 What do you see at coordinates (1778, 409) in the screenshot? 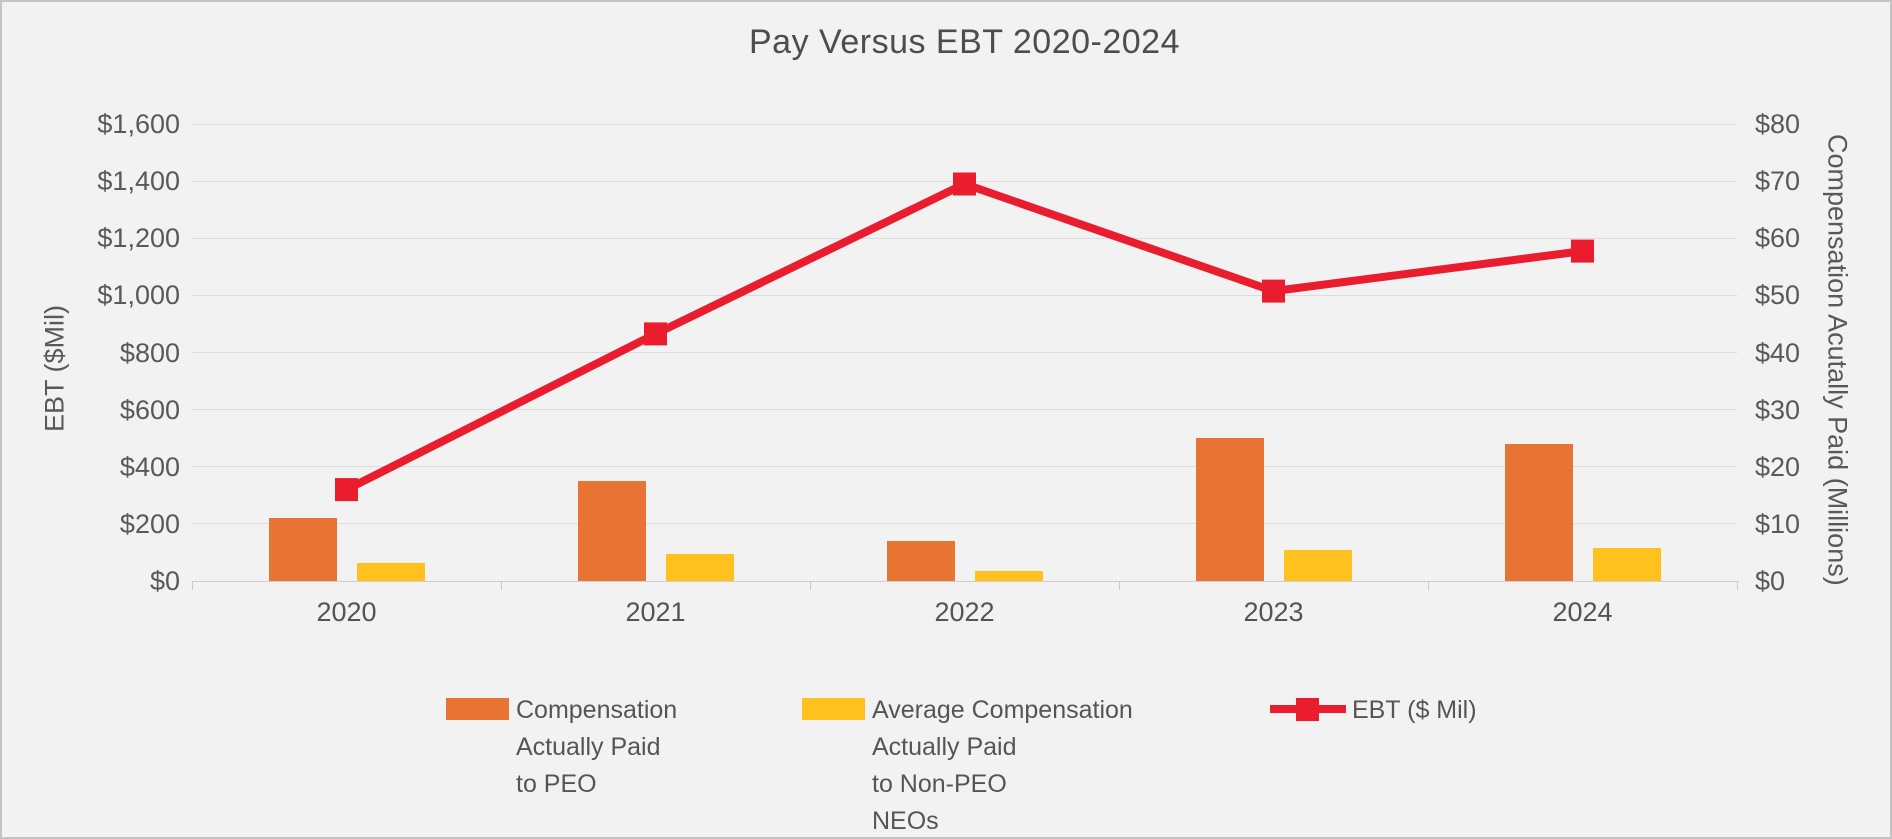
I see `right-axis-tick-label: $30` at bounding box center [1778, 409].